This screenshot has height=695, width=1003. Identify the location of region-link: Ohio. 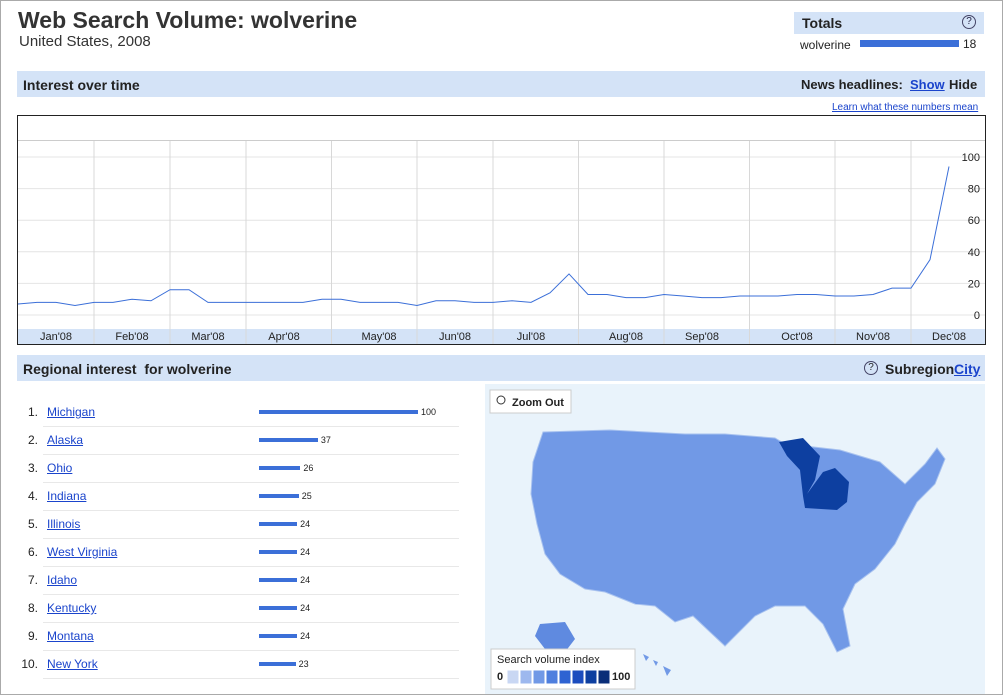
(60, 468).